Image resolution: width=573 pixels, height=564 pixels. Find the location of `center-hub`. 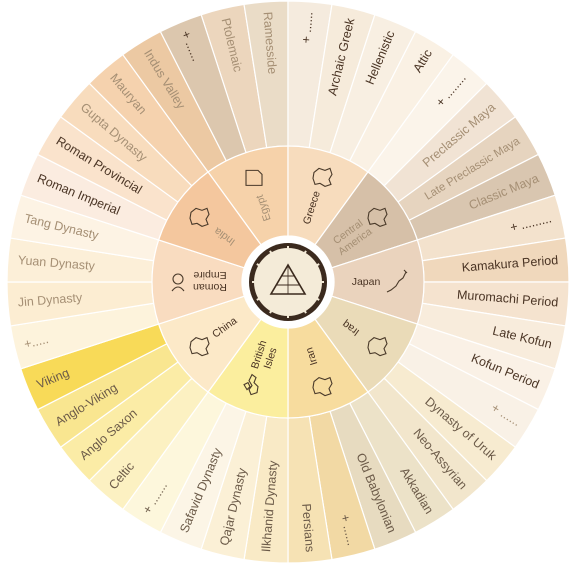

center-hub is located at coordinates (288, 282).